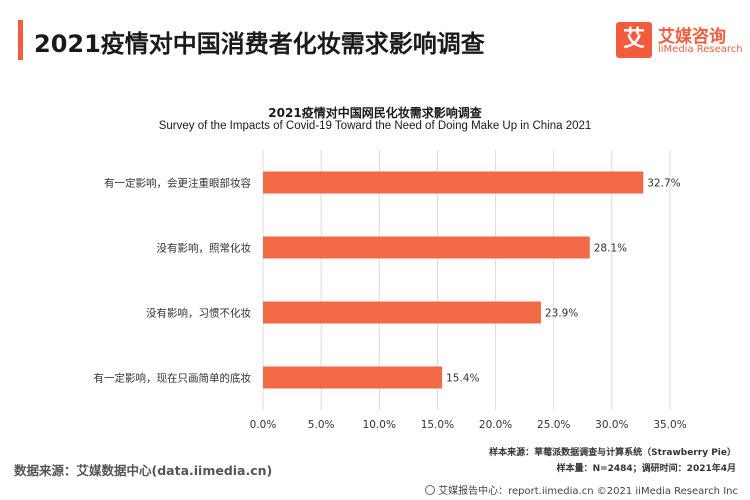 The height and width of the screenshot is (500, 750). Describe the element at coordinates (379, 425) in the screenshot. I see `x-tick-label: 10.0%` at that location.